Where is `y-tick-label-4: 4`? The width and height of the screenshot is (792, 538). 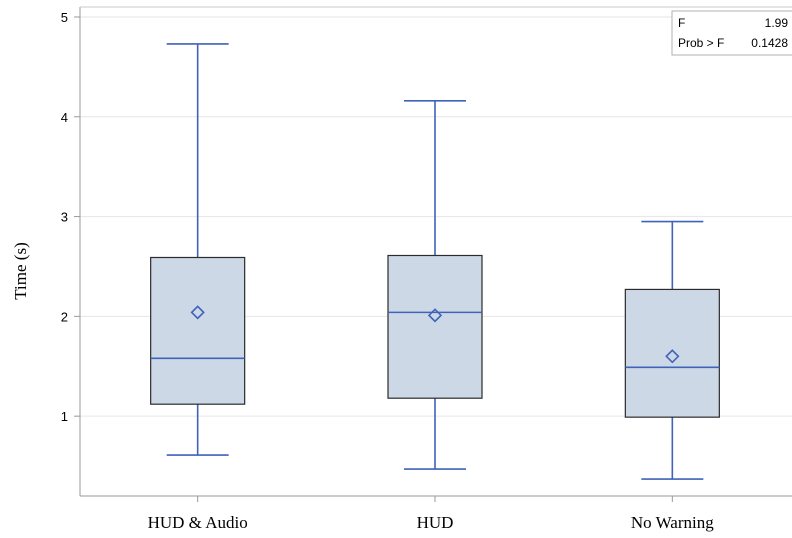
y-tick-label-4: 4 is located at coordinates (64, 117).